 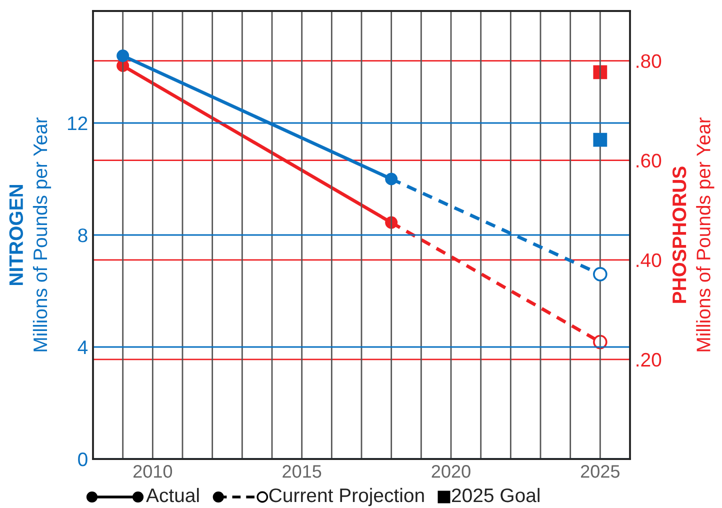 What do you see at coordinates (78, 123) in the screenshot?
I see `y-tick-label: 12` at bounding box center [78, 123].